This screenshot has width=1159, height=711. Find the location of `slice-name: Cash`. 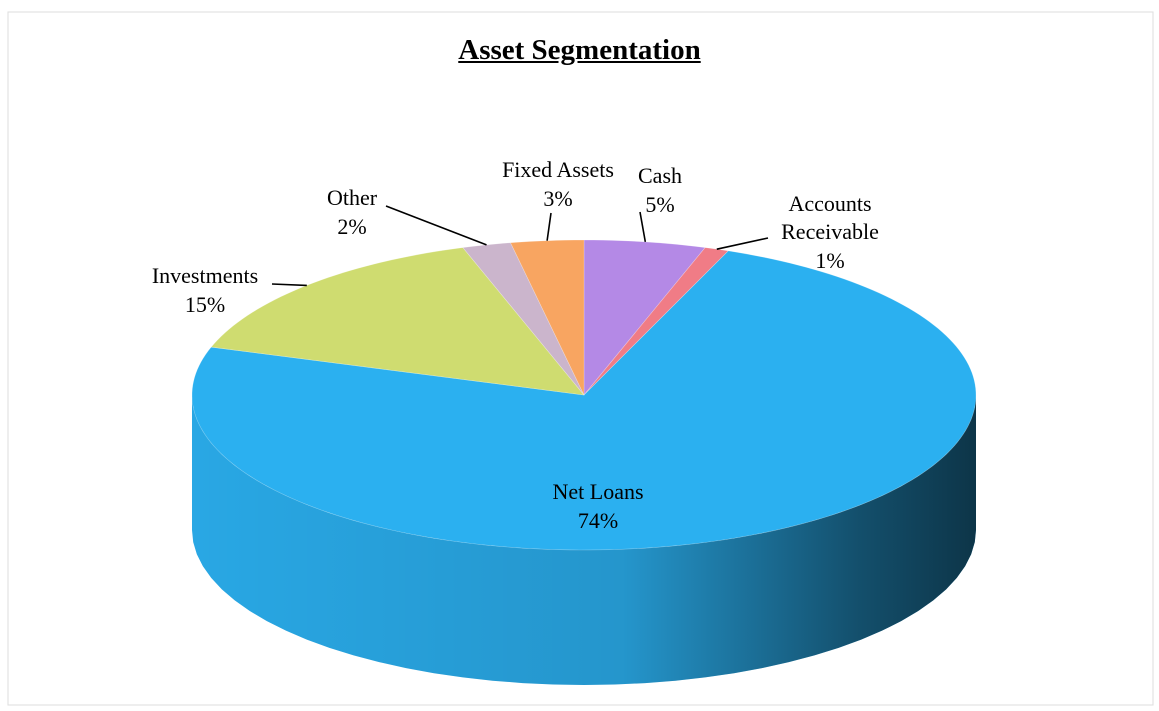

slice-name: Cash is located at coordinates (660, 175).